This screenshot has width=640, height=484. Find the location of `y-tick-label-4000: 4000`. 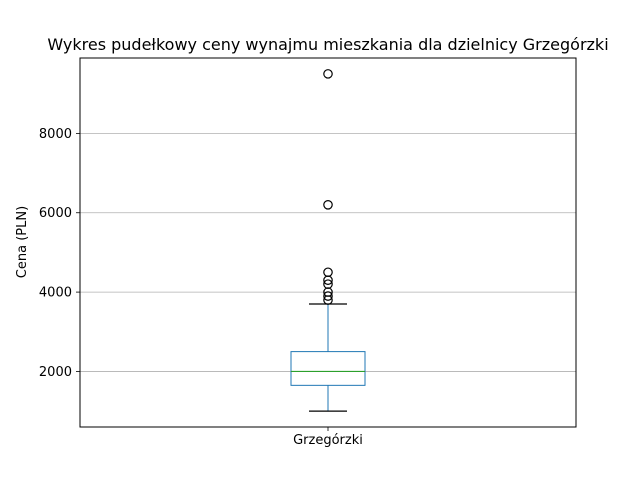

y-tick-label-4000: 4000 is located at coordinates (55, 293).